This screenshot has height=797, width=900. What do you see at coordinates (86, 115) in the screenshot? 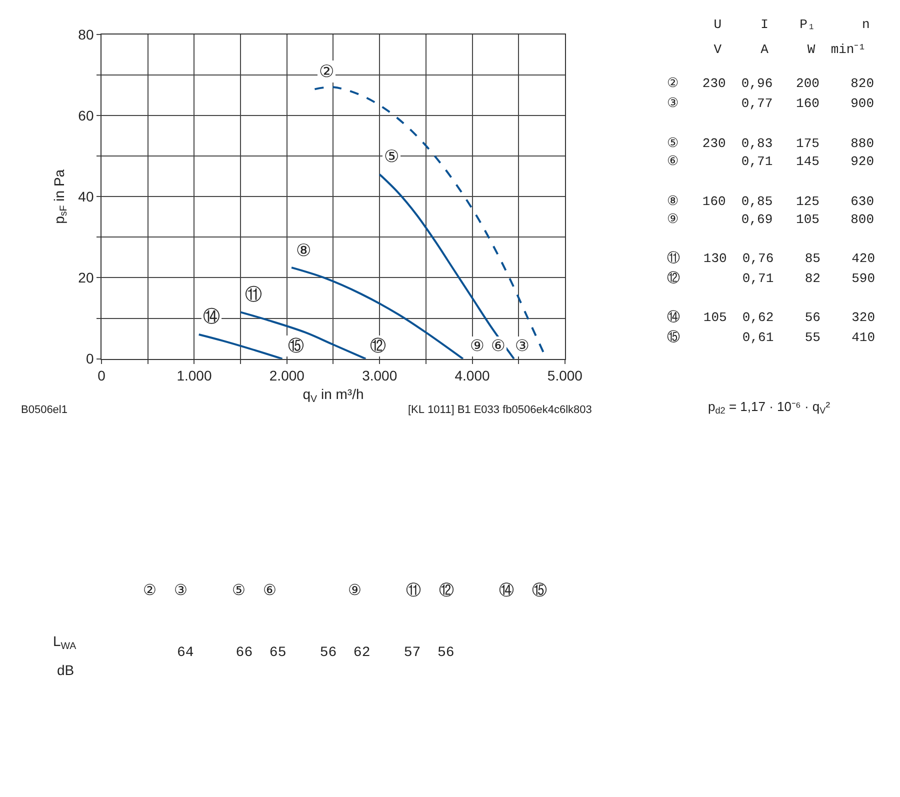
I see `y-tick-label: 60` at bounding box center [86, 115].